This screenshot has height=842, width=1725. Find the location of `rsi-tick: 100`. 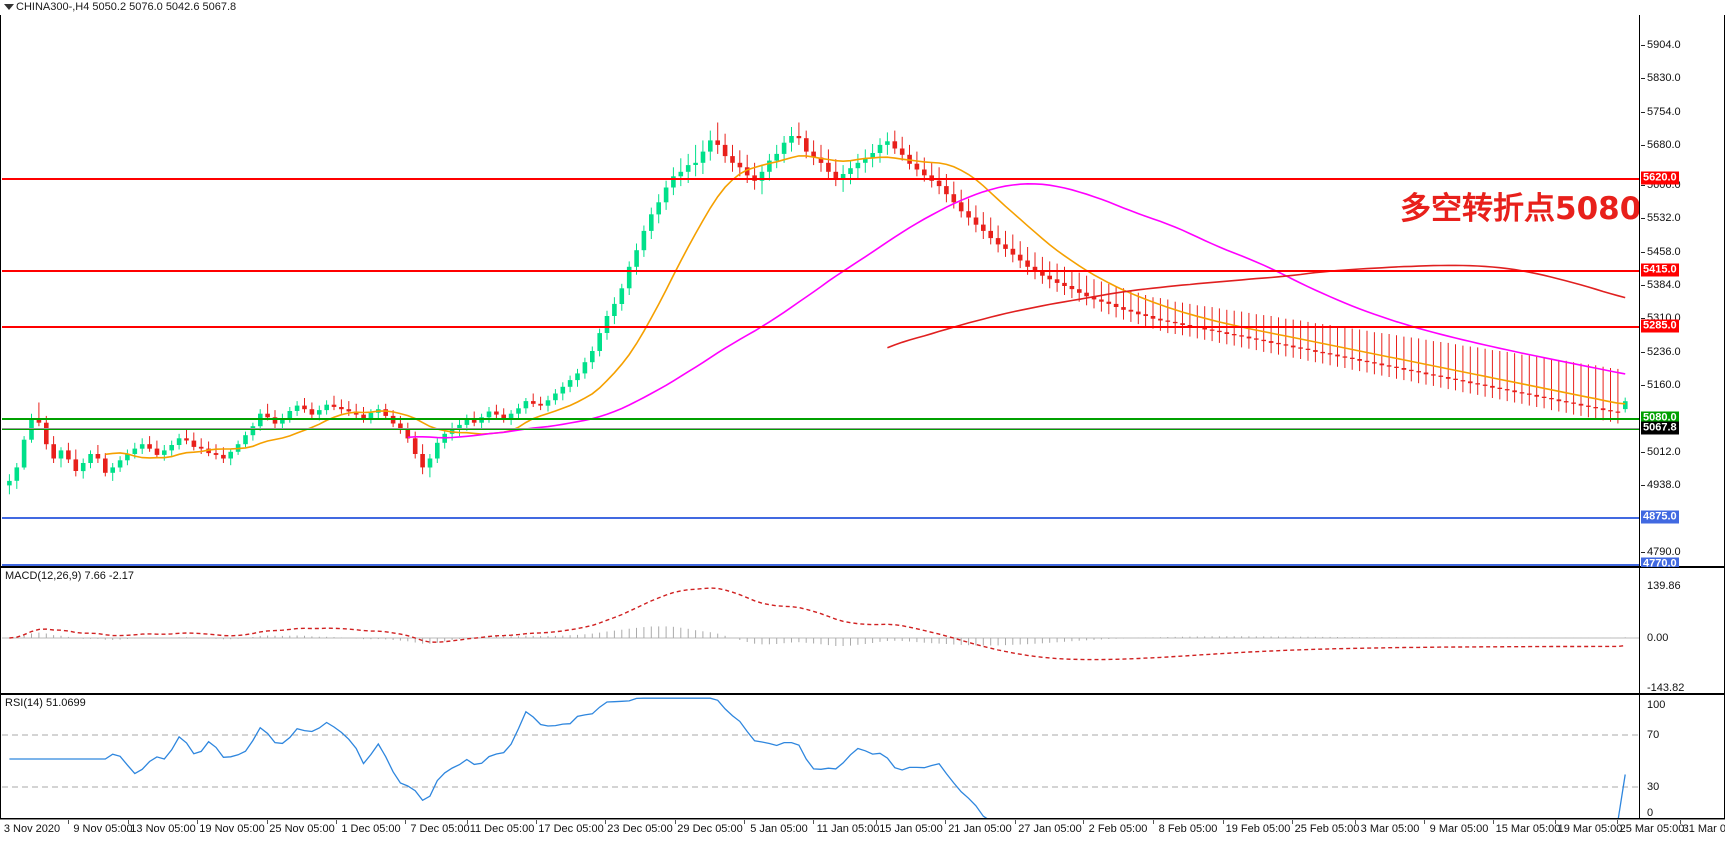

rsi-tick: 100 is located at coordinates (1656, 705).